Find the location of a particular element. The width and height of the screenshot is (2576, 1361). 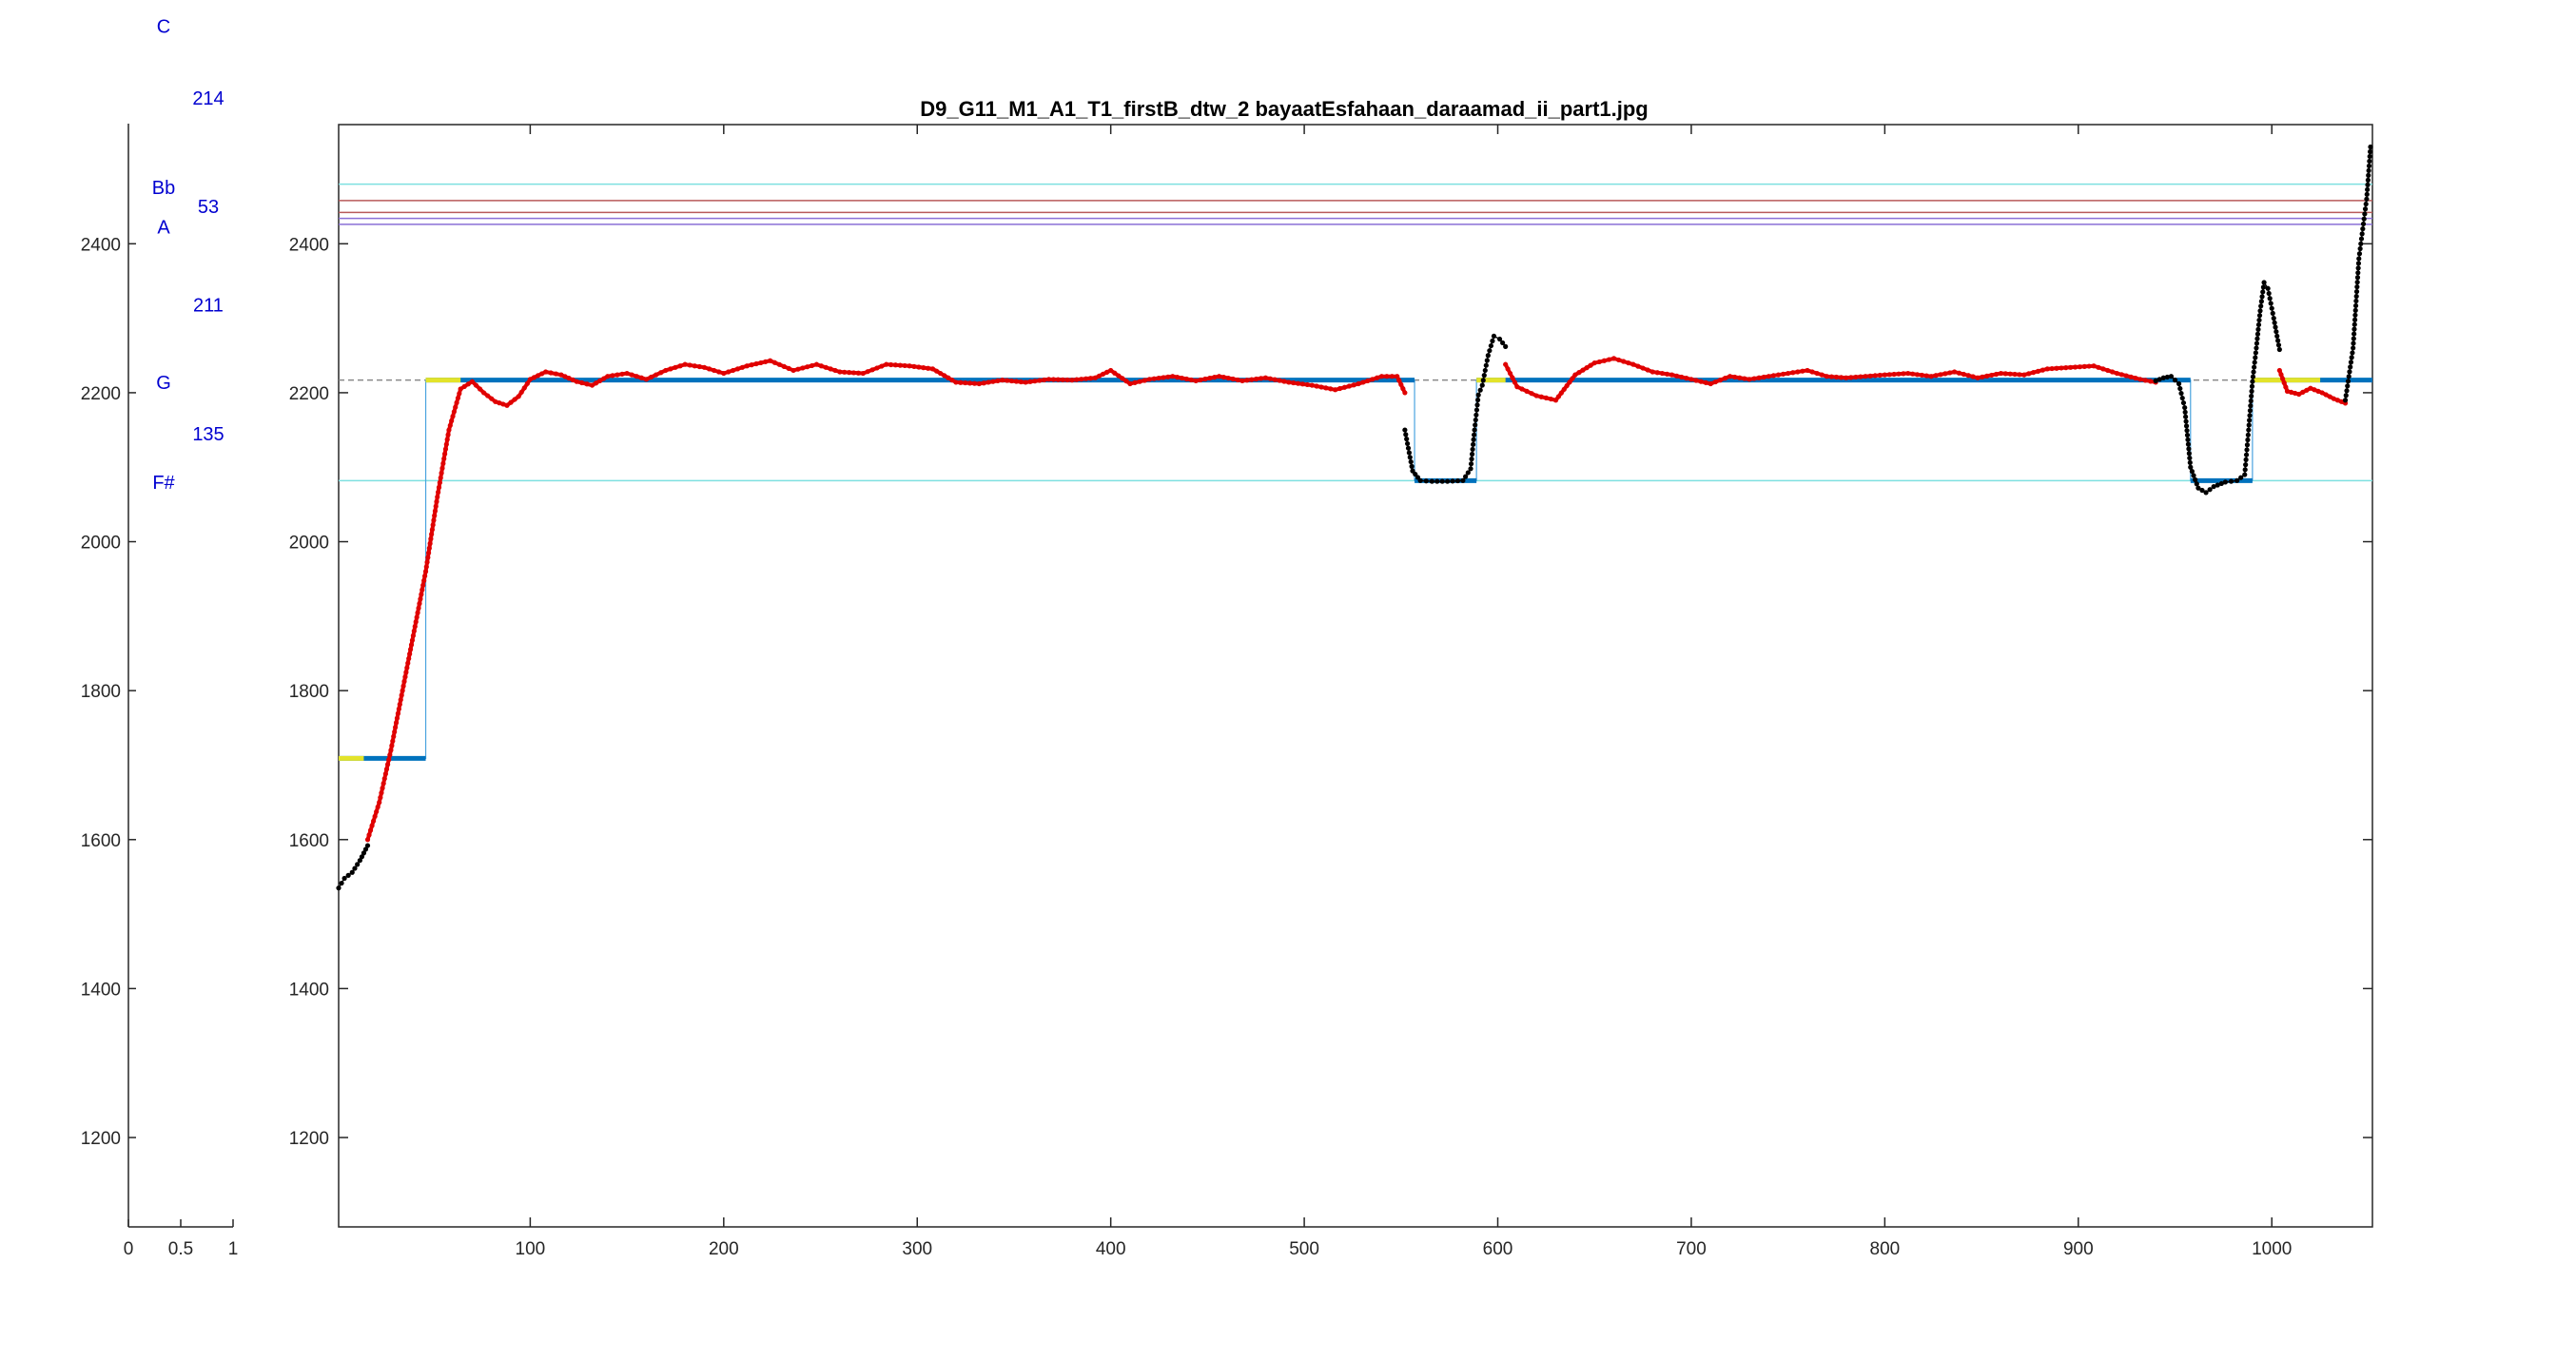

side-y-tick-label: 2000 is located at coordinates (101, 544).